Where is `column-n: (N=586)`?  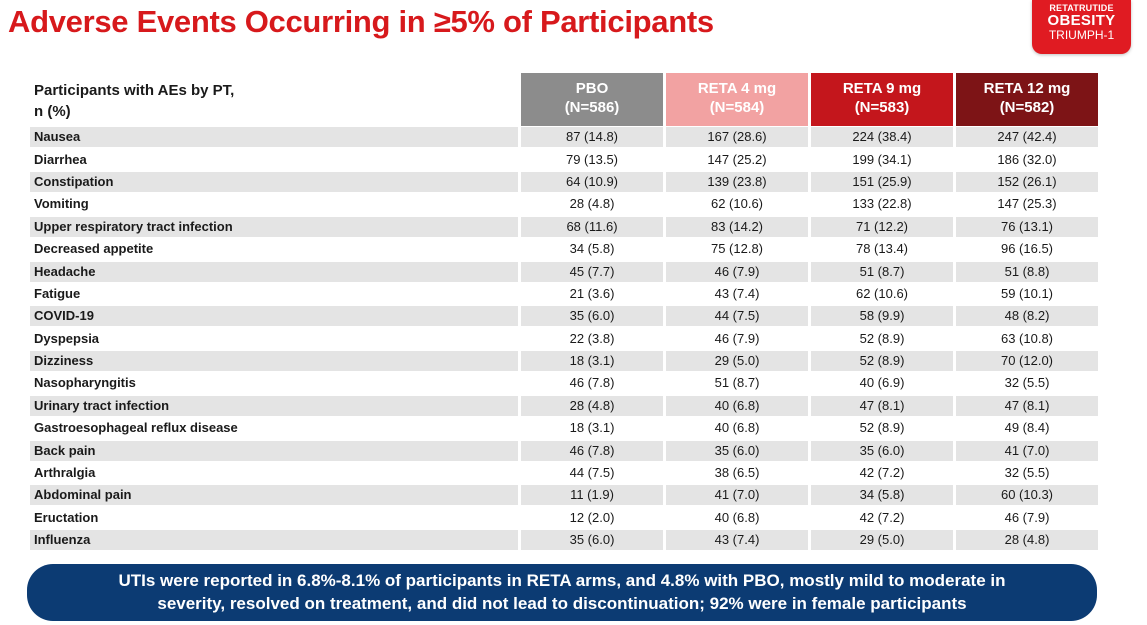 column-n: (N=586) is located at coordinates (592, 107).